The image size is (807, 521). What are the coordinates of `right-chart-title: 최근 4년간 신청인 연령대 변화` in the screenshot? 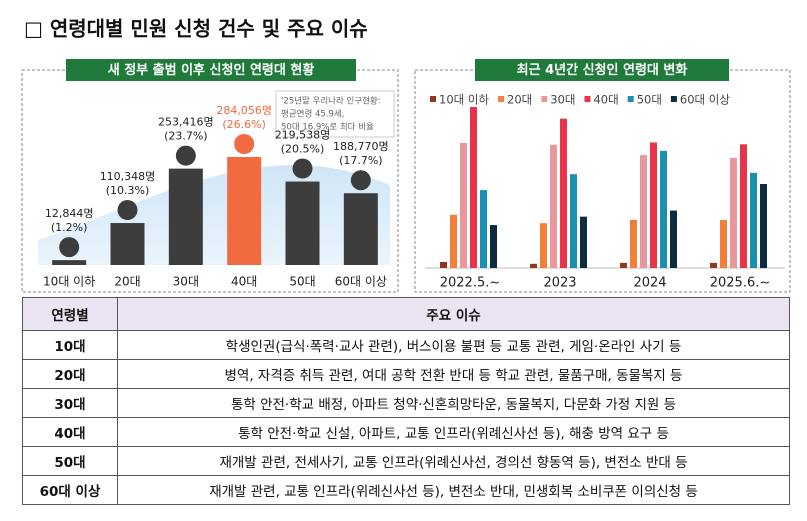 It's located at (602, 70).